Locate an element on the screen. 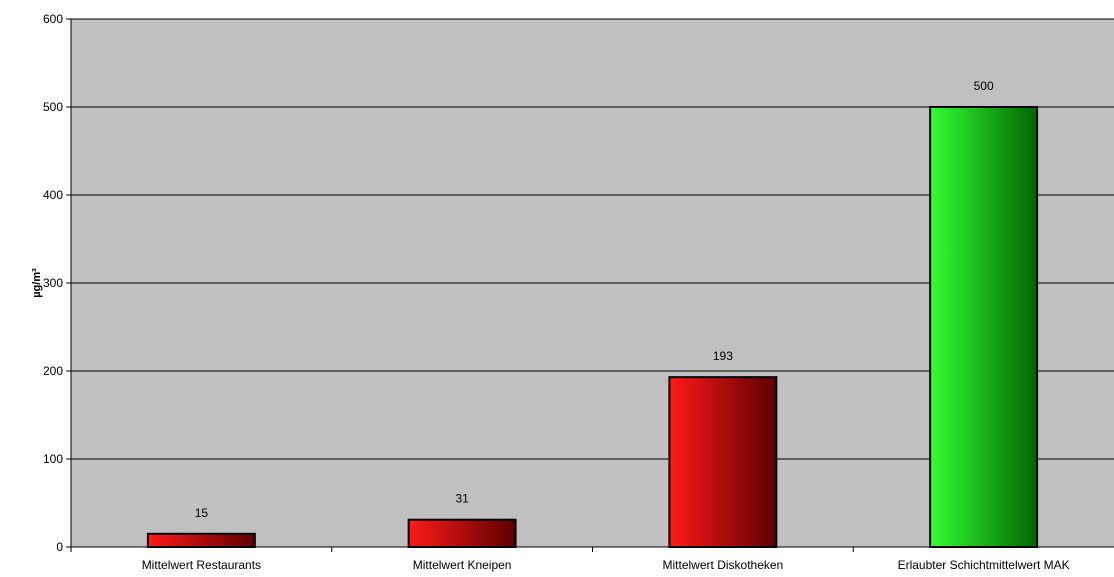 The image size is (1114, 577). x-category-label: Erlaubter Schichtmittelwert MAK is located at coordinates (984, 565).